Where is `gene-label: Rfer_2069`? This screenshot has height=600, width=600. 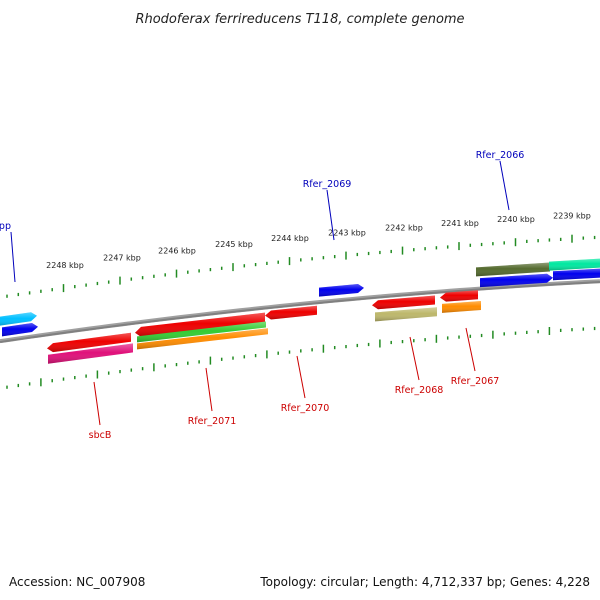 gene-label: Rfer_2069 is located at coordinates (327, 184).